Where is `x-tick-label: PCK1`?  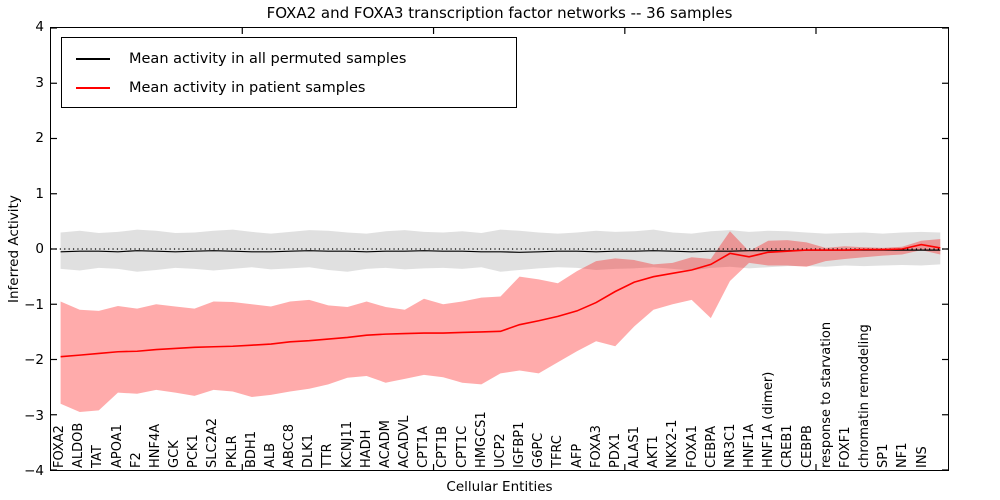
x-tick-label: PCK1 is located at coordinates (194, 451).